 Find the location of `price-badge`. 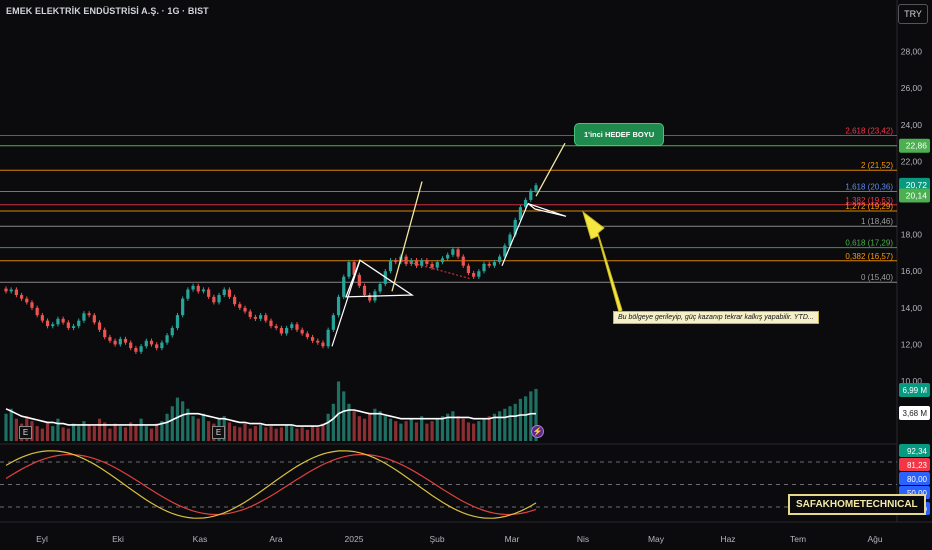

price-badge is located at coordinates (914, 195).